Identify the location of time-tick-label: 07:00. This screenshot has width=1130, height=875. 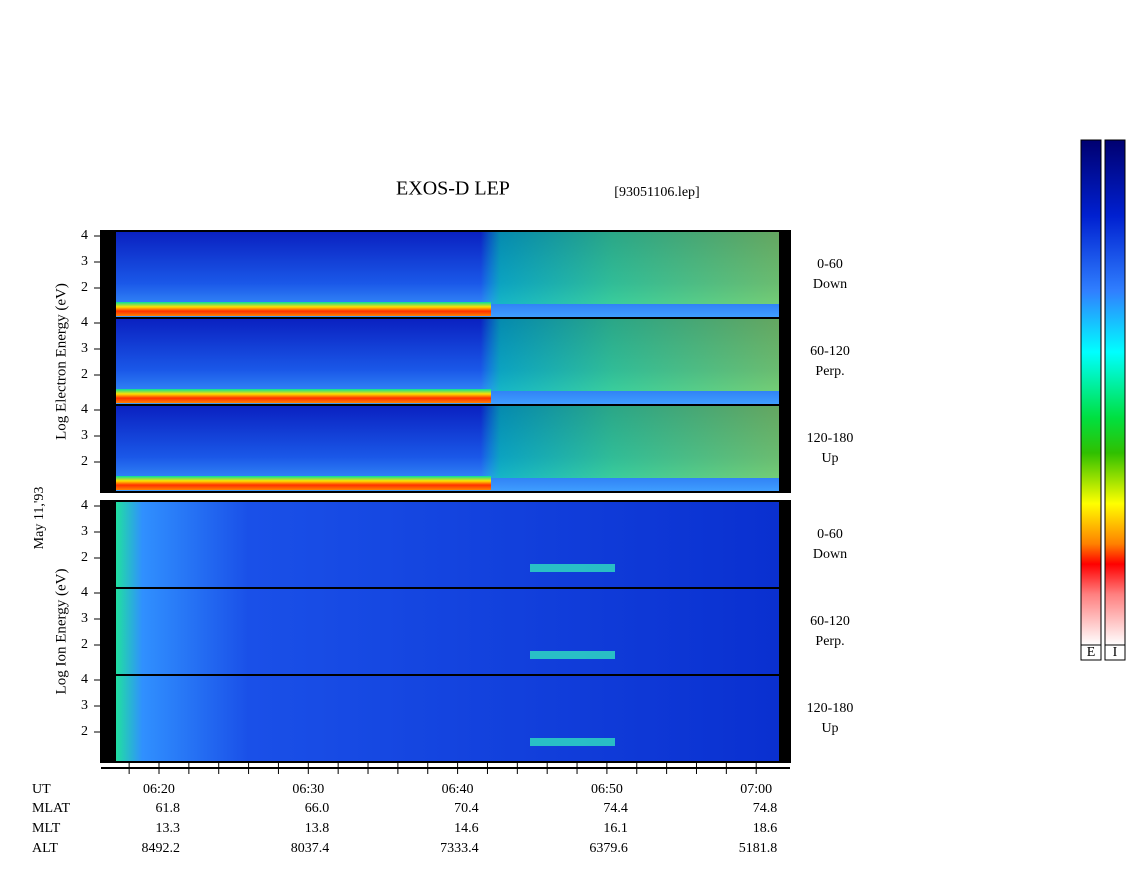
(756, 789).